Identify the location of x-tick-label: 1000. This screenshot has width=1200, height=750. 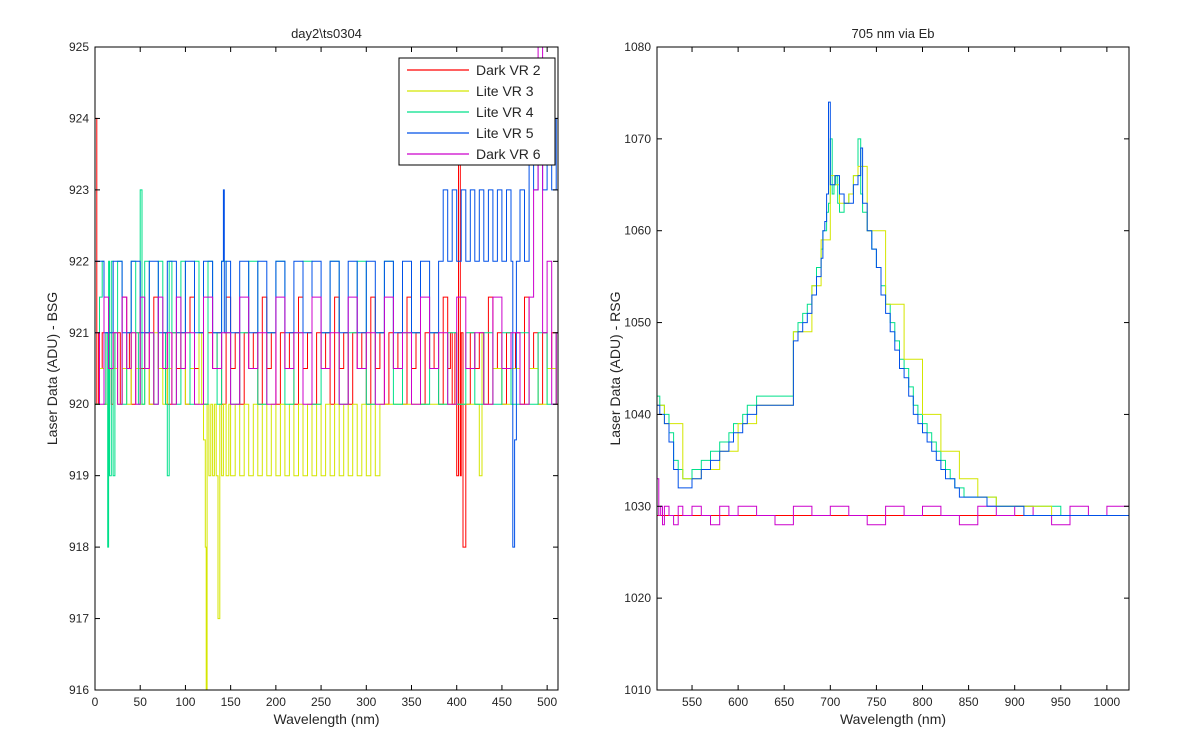
(1107, 702).